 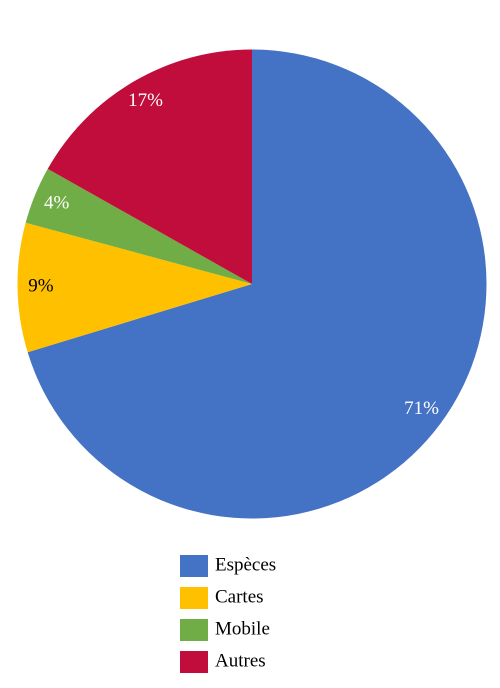 I want to click on data-label: 4%, so click(x=57, y=202).